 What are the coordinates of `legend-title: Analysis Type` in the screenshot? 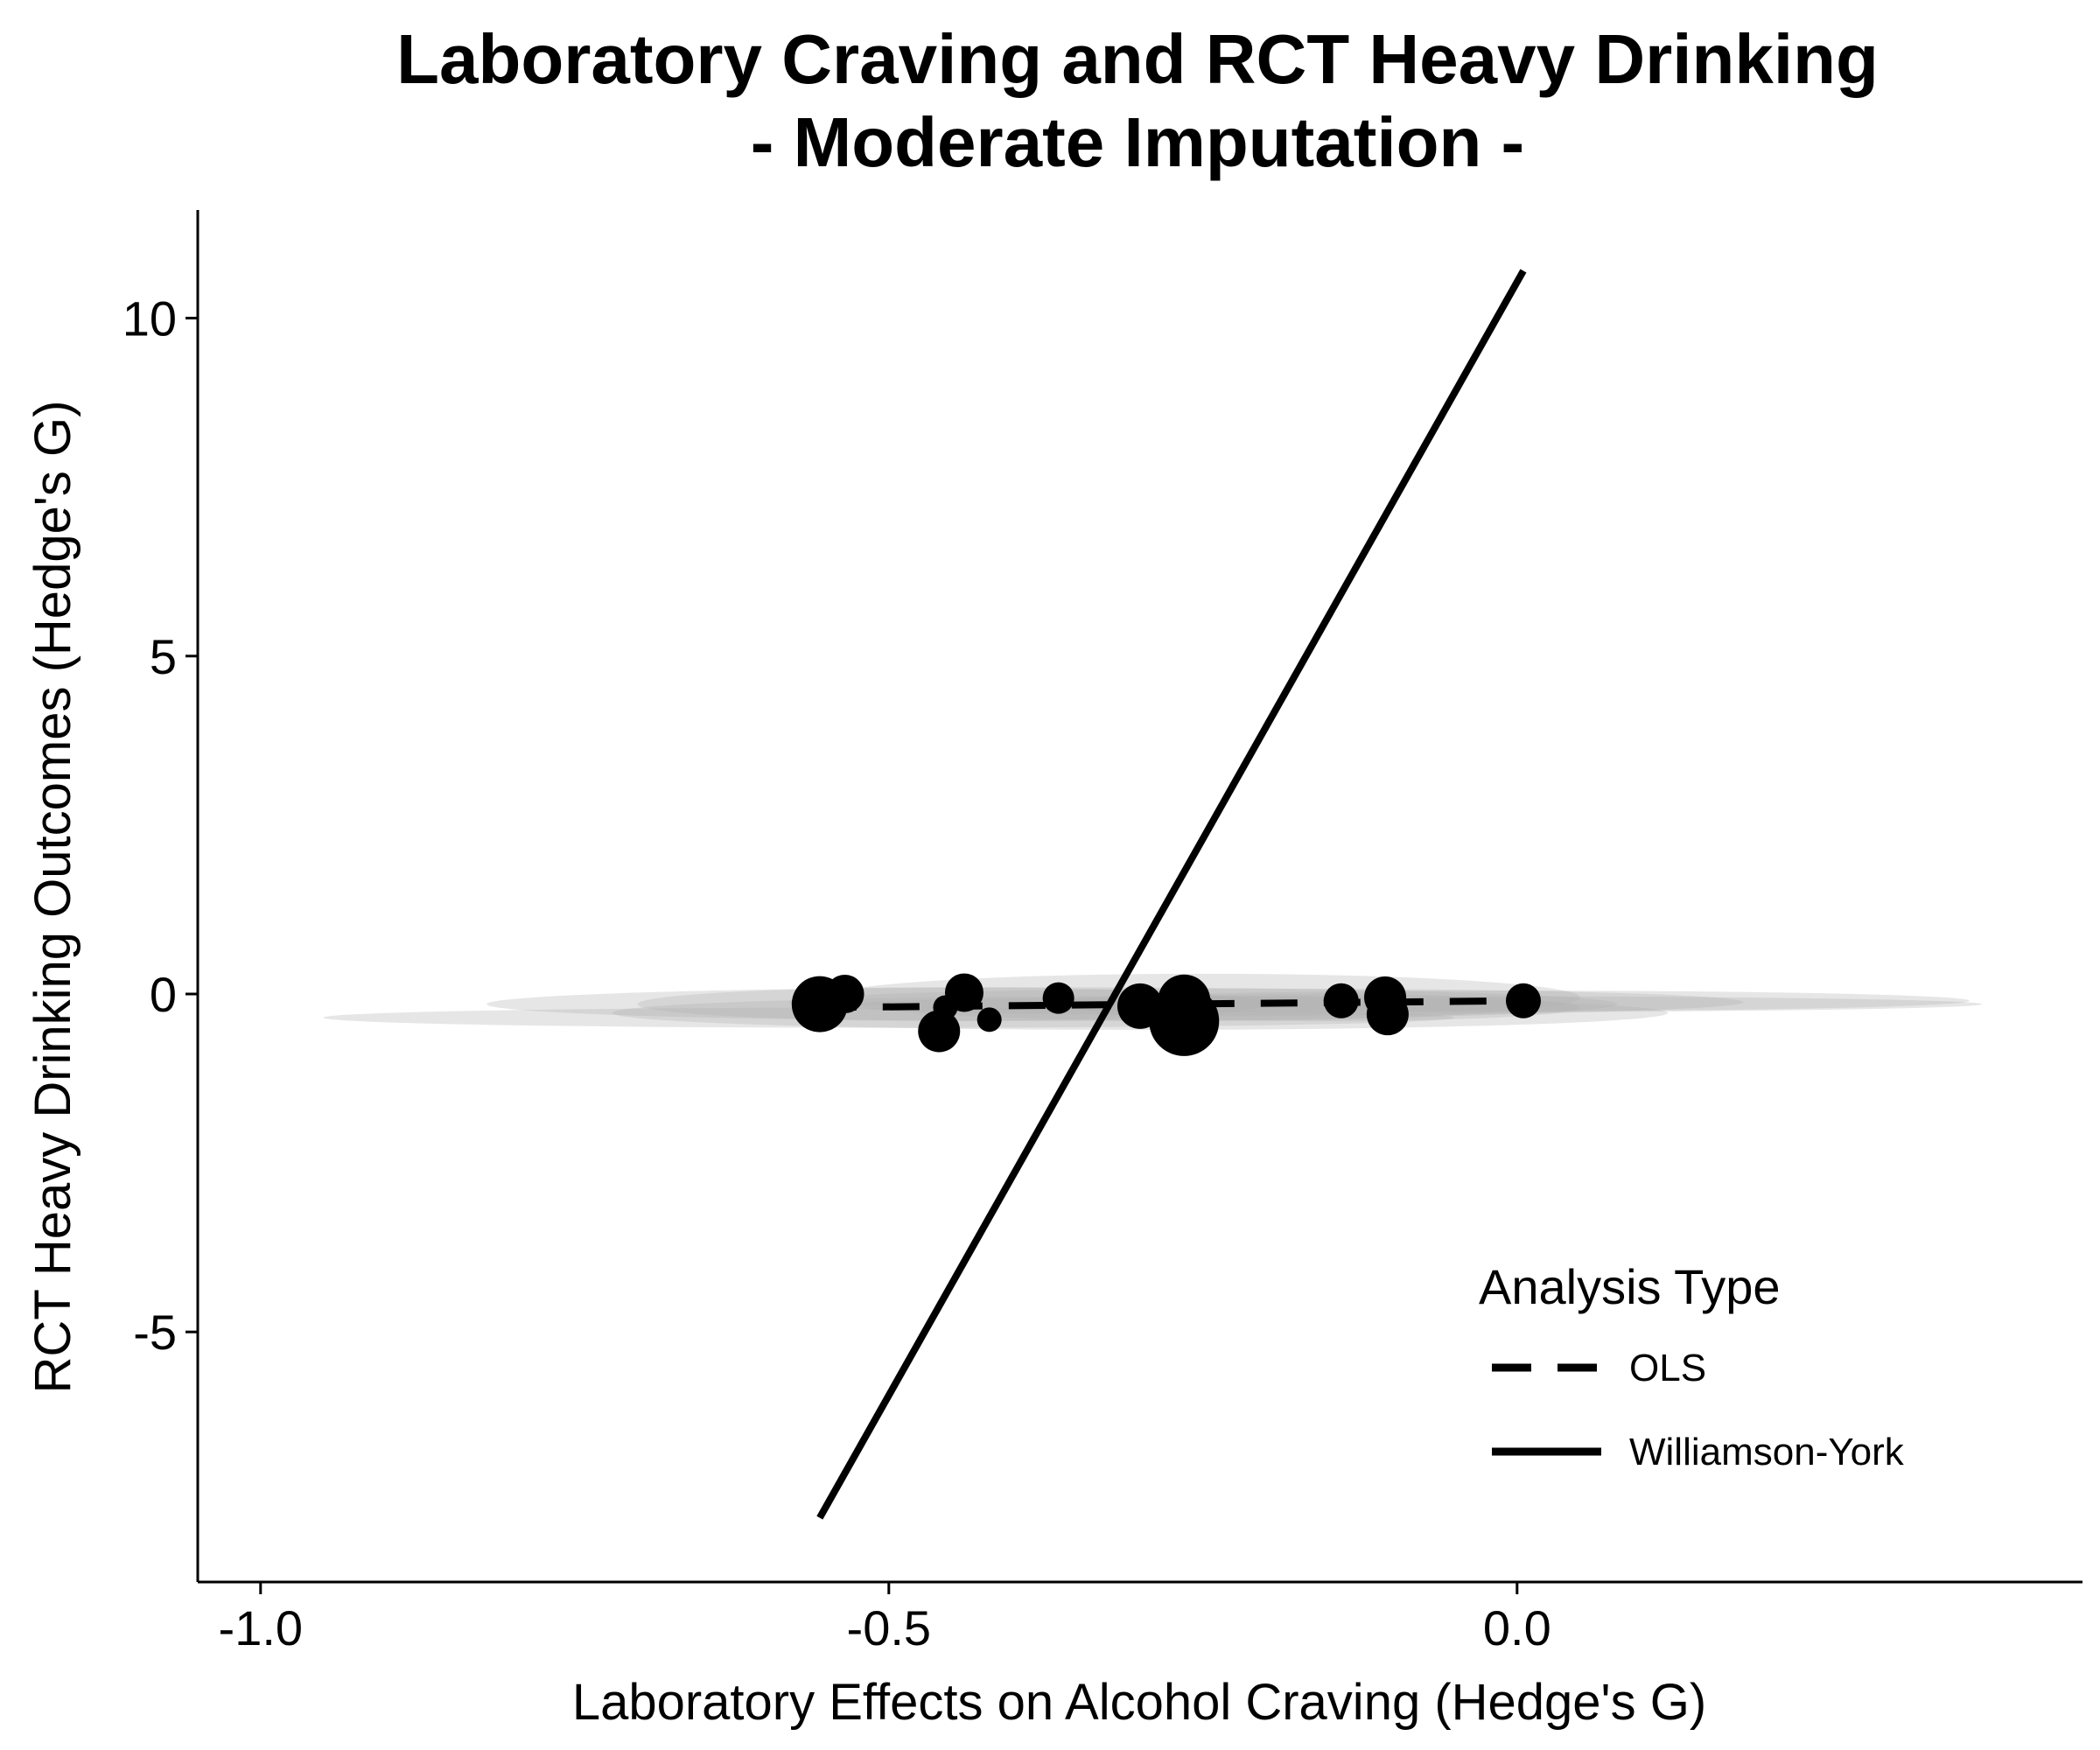 It's located at (1629, 1286).